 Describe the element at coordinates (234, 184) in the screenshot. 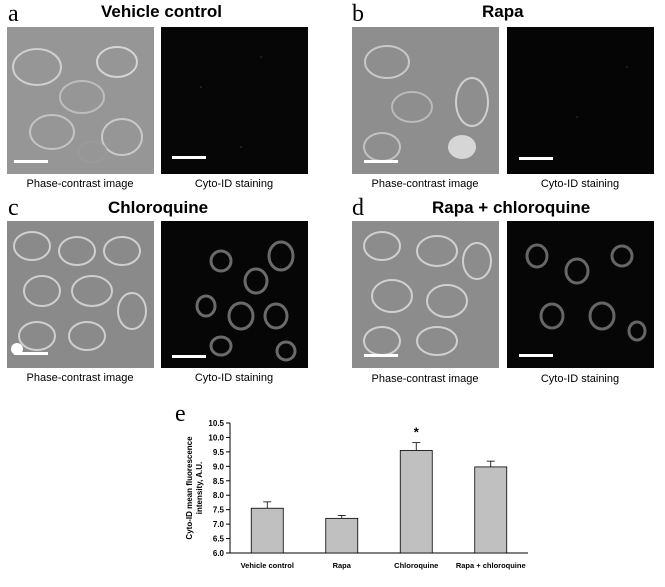

I see `panel-a-right-caption: Cyto-ID staining` at that location.